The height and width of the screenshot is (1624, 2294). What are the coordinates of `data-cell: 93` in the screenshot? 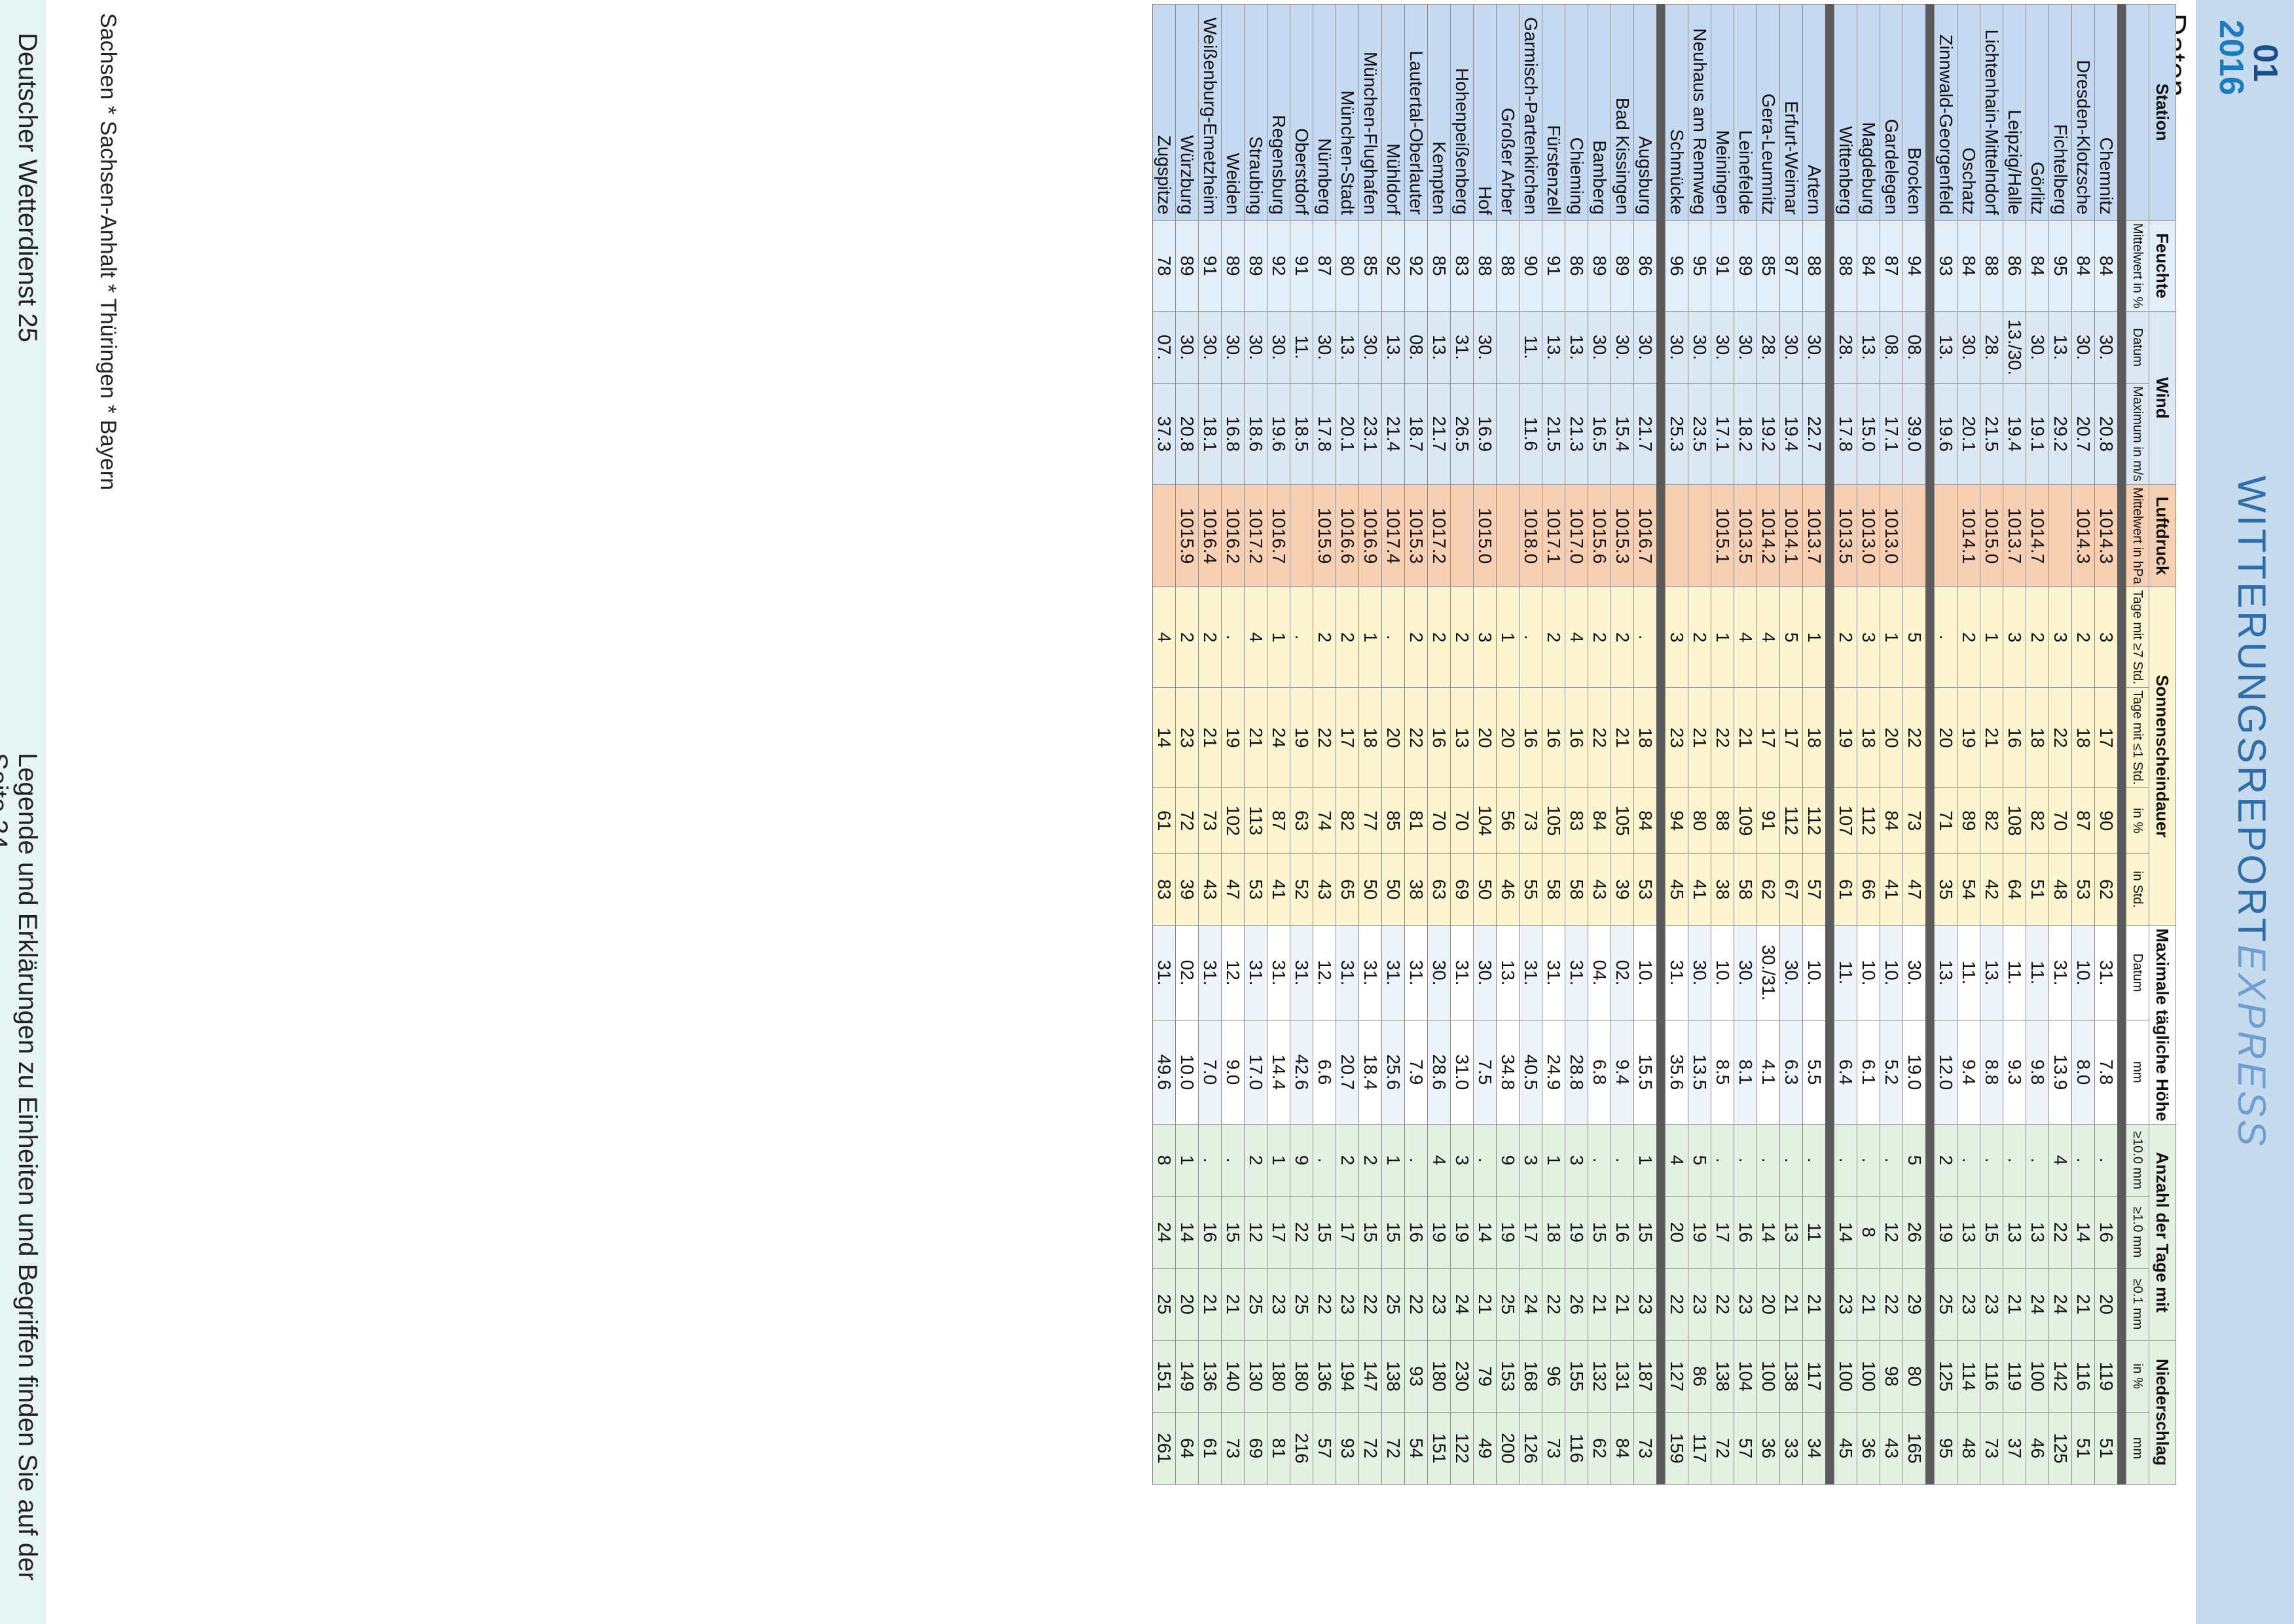 It's located at (1347, 1448).